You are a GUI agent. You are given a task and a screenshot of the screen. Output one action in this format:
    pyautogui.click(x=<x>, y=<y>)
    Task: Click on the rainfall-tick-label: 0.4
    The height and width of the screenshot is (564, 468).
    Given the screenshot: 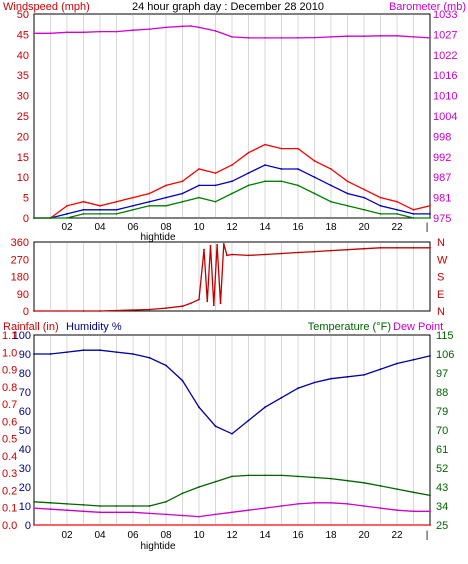 What is the action you would take?
    pyautogui.click(x=9, y=457)
    